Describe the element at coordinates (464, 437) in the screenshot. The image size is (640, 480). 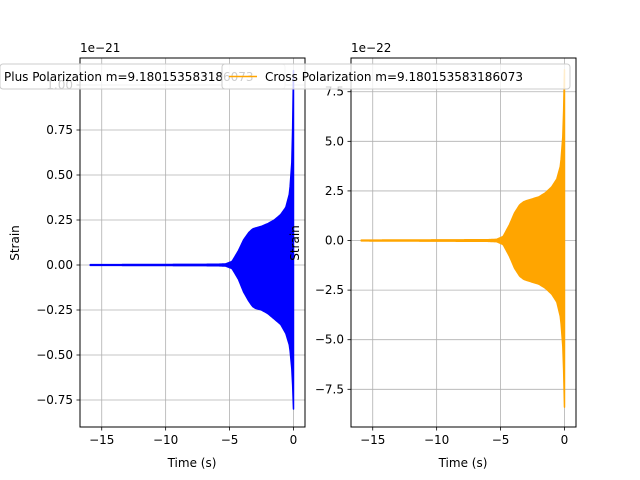
I see `x-ticks-cross: −15 −10 −5 0` at that location.